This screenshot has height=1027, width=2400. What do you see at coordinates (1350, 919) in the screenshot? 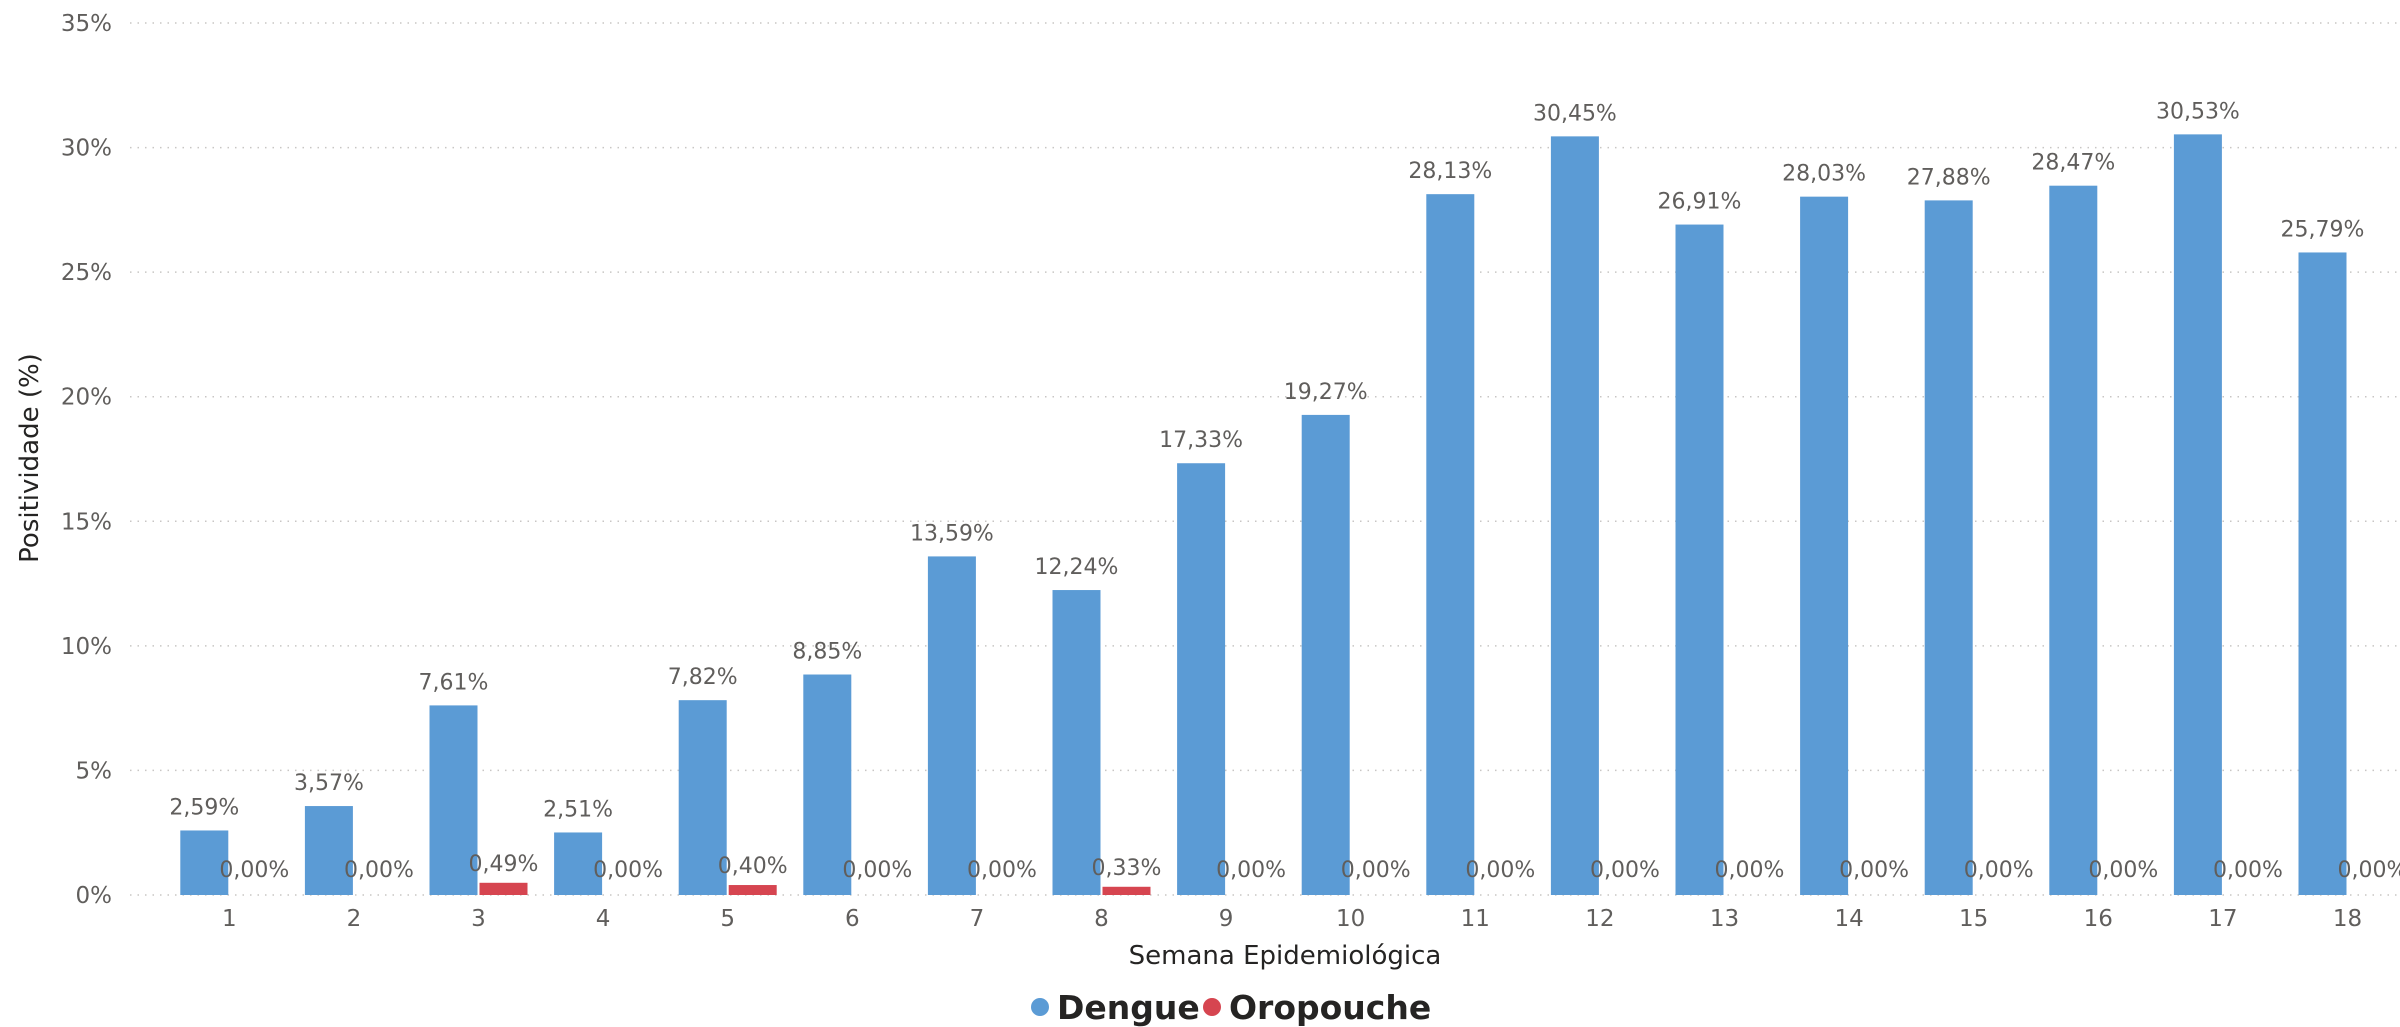
I see `x-tick-label: 10` at bounding box center [1350, 919].